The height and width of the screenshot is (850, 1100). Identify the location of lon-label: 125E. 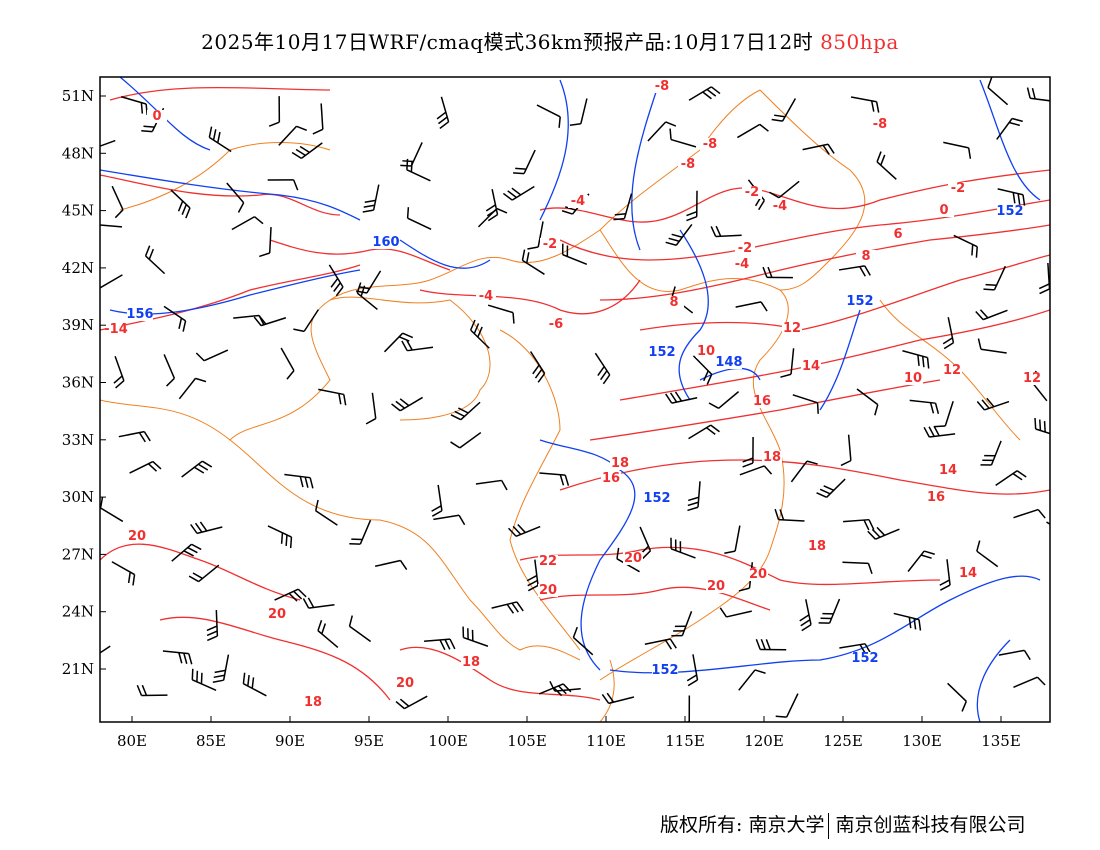
(843, 741).